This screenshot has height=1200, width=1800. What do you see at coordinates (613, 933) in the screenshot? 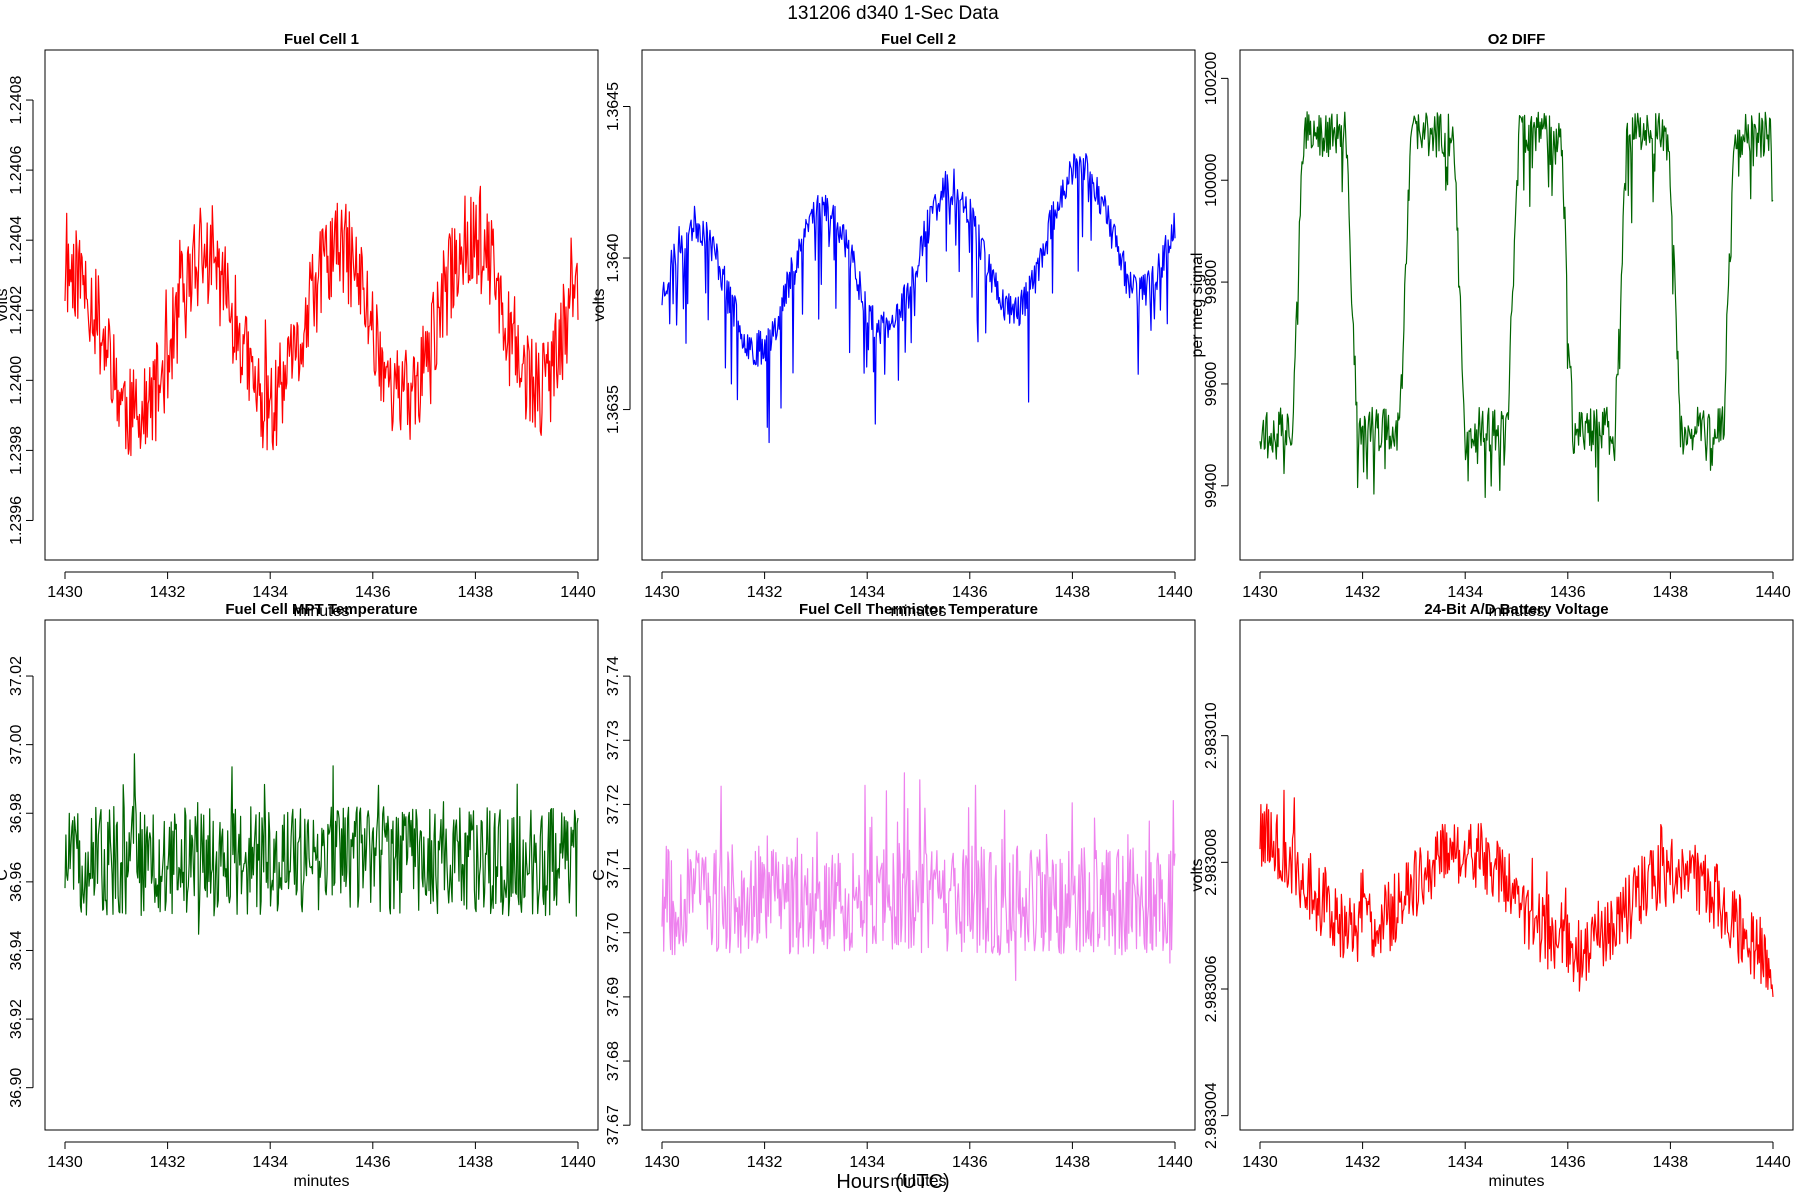
I see `y-tick-label: 37.70` at bounding box center [613, 933].